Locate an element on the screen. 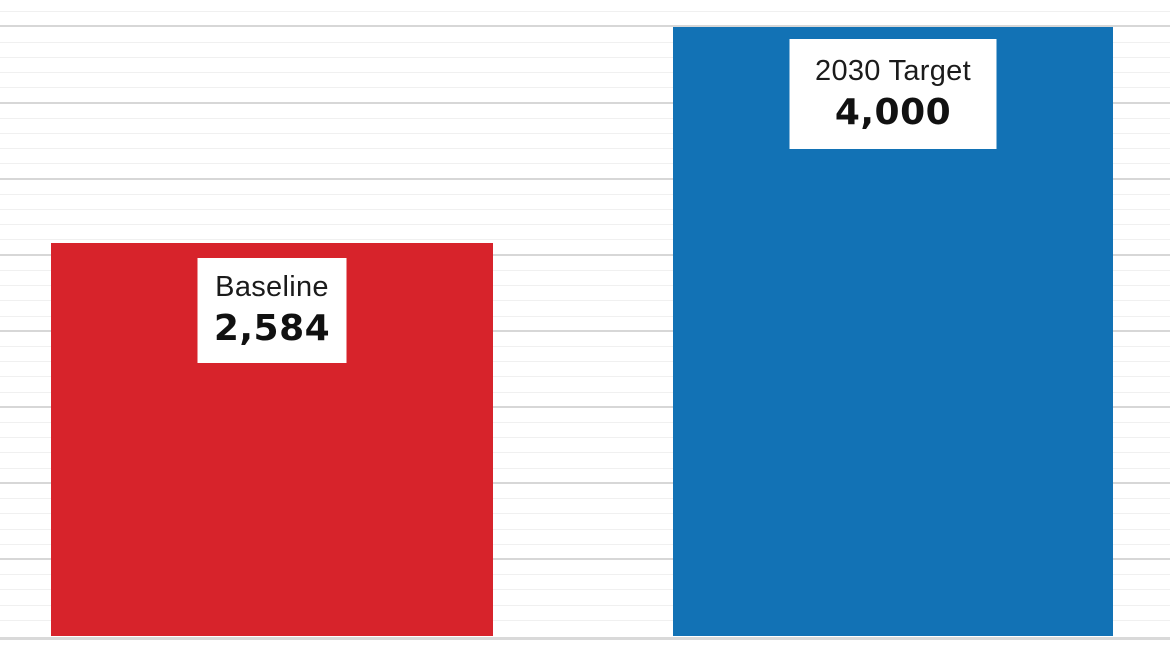 The width and height of the screenshot is (1170, 657). bar-label-box-2030-target: 2030 Target 4,000 is located at coordinates (893, 94).